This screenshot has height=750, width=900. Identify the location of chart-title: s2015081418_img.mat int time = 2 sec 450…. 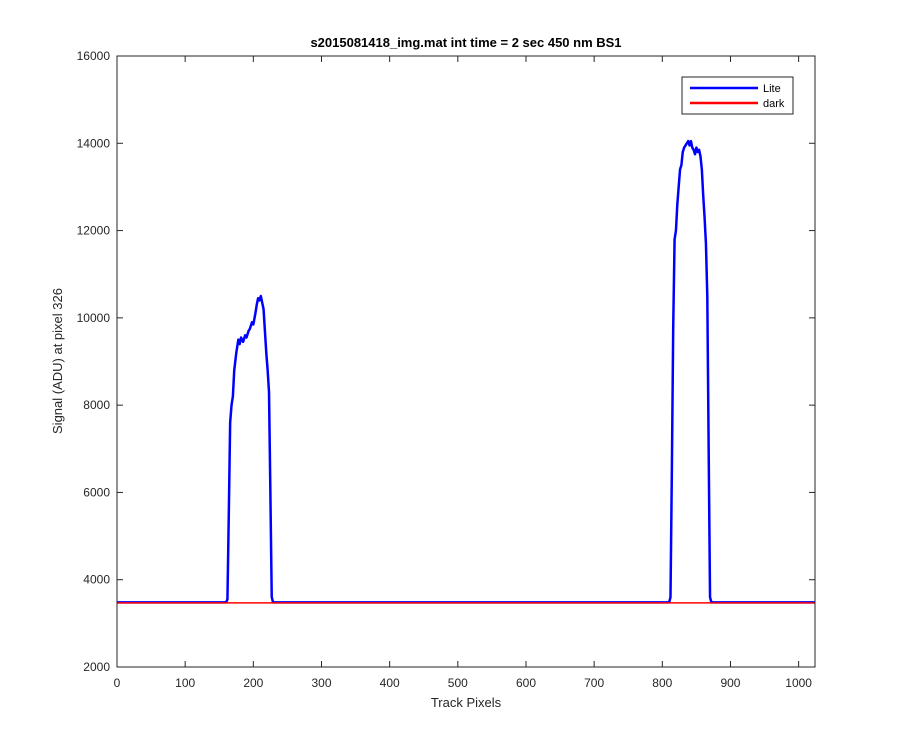
(465, 42).